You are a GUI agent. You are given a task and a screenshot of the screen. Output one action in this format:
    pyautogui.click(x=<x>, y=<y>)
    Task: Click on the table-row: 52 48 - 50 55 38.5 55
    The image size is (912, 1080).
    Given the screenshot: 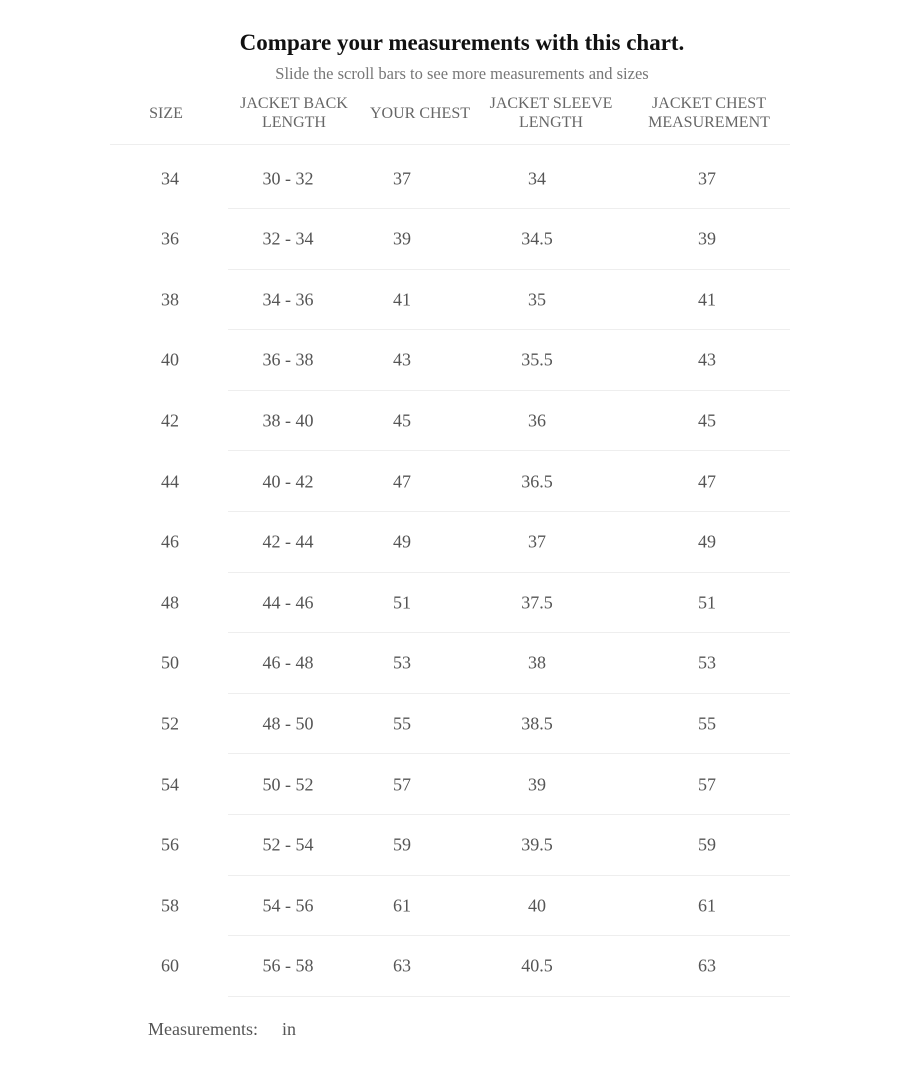 What is the action you would take?
    pyautogui.click(x=456, y=724)
    